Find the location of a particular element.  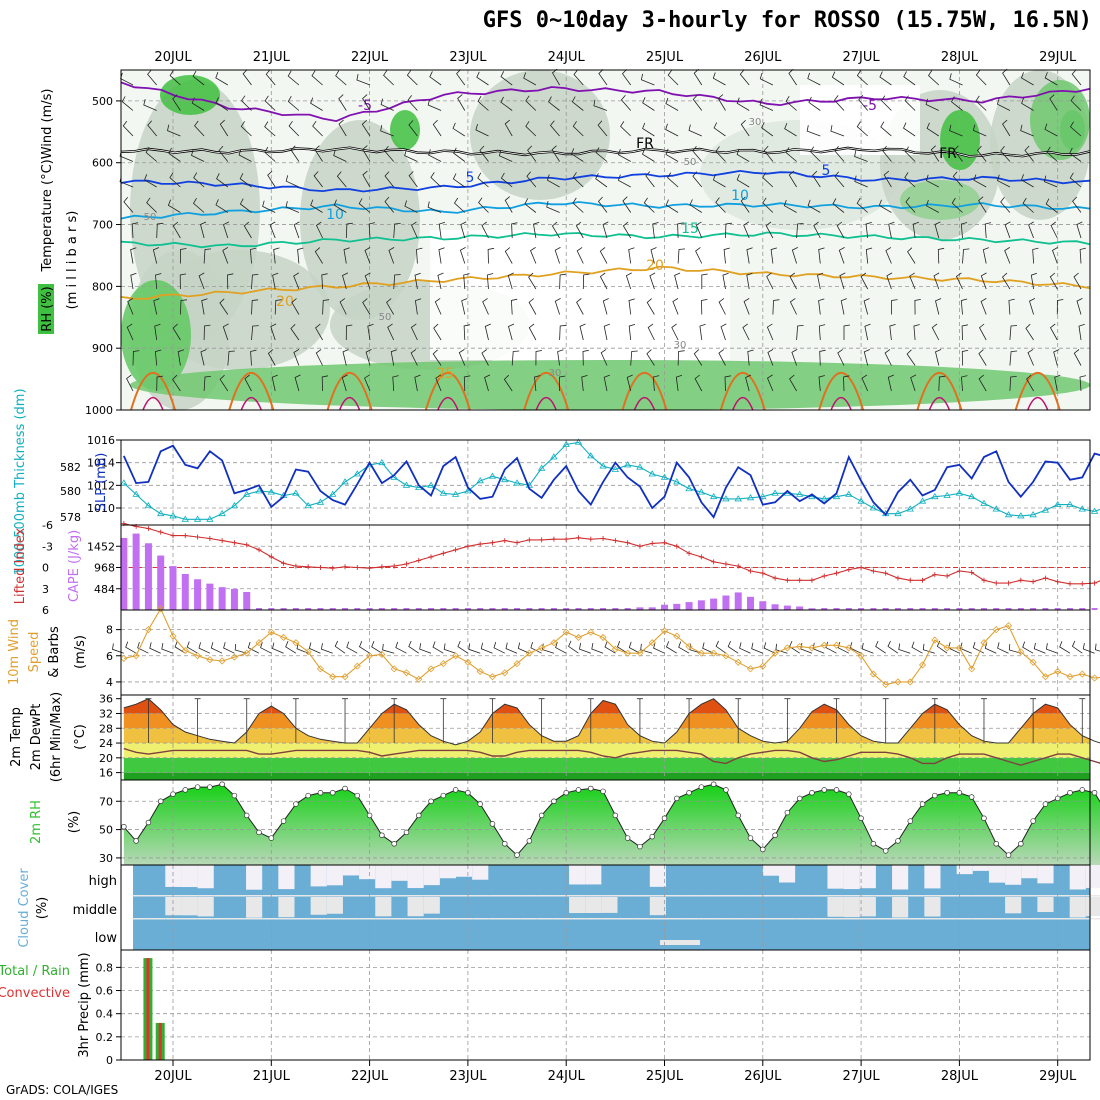

precip-total-label: Total / Rain is located at coordinates (35, 971).